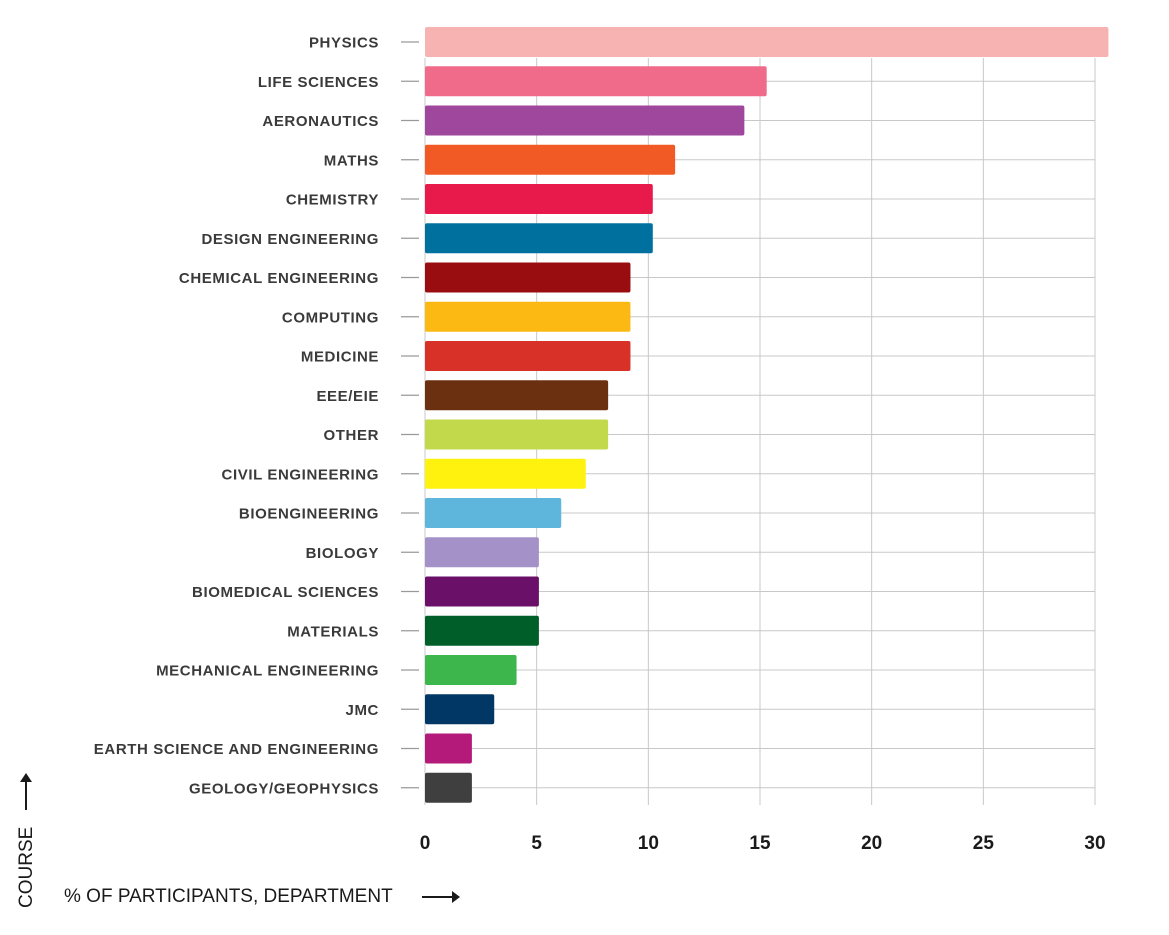 The image size is (1169, 935). What do you see at coordinates (425, 843) in the screenshot?
I see `x-tick-label: 0` at bounding box center [425, 843].